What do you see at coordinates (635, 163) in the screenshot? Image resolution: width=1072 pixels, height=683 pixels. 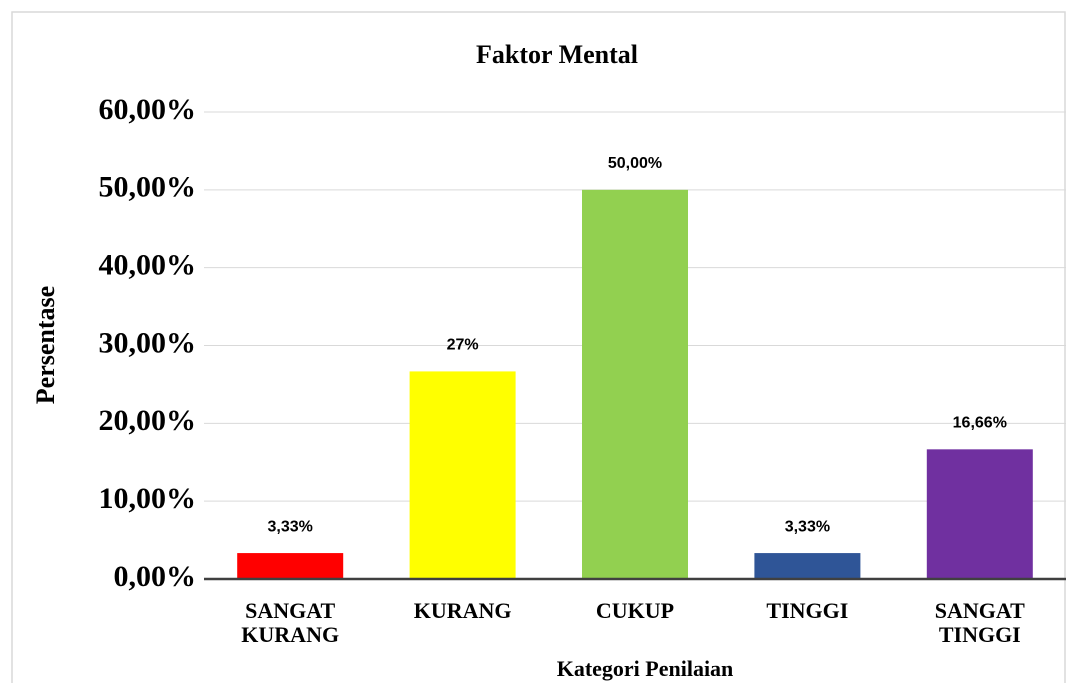 I see `value-label: 50,00%` at bounding box center [635, 163].